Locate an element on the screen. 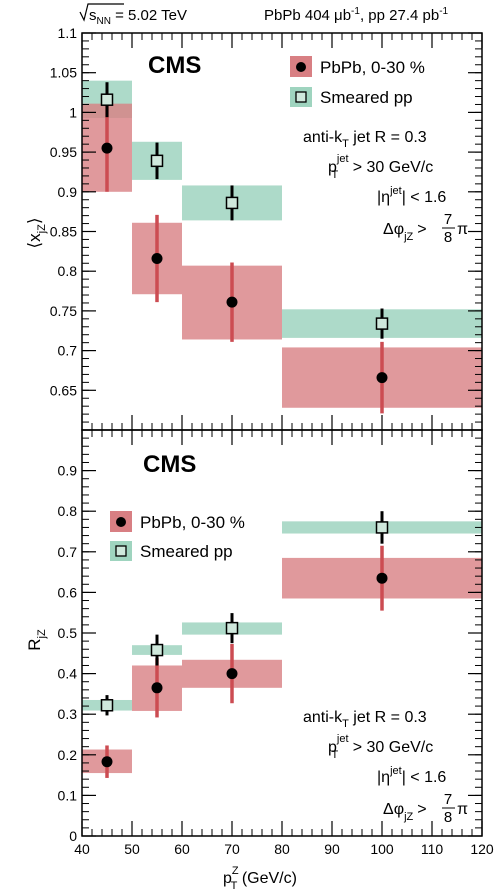 This screenshot has height=892, width=503. legend-pbpb-label: PbPb, 0-30 % is located at coordinates (372, 67).